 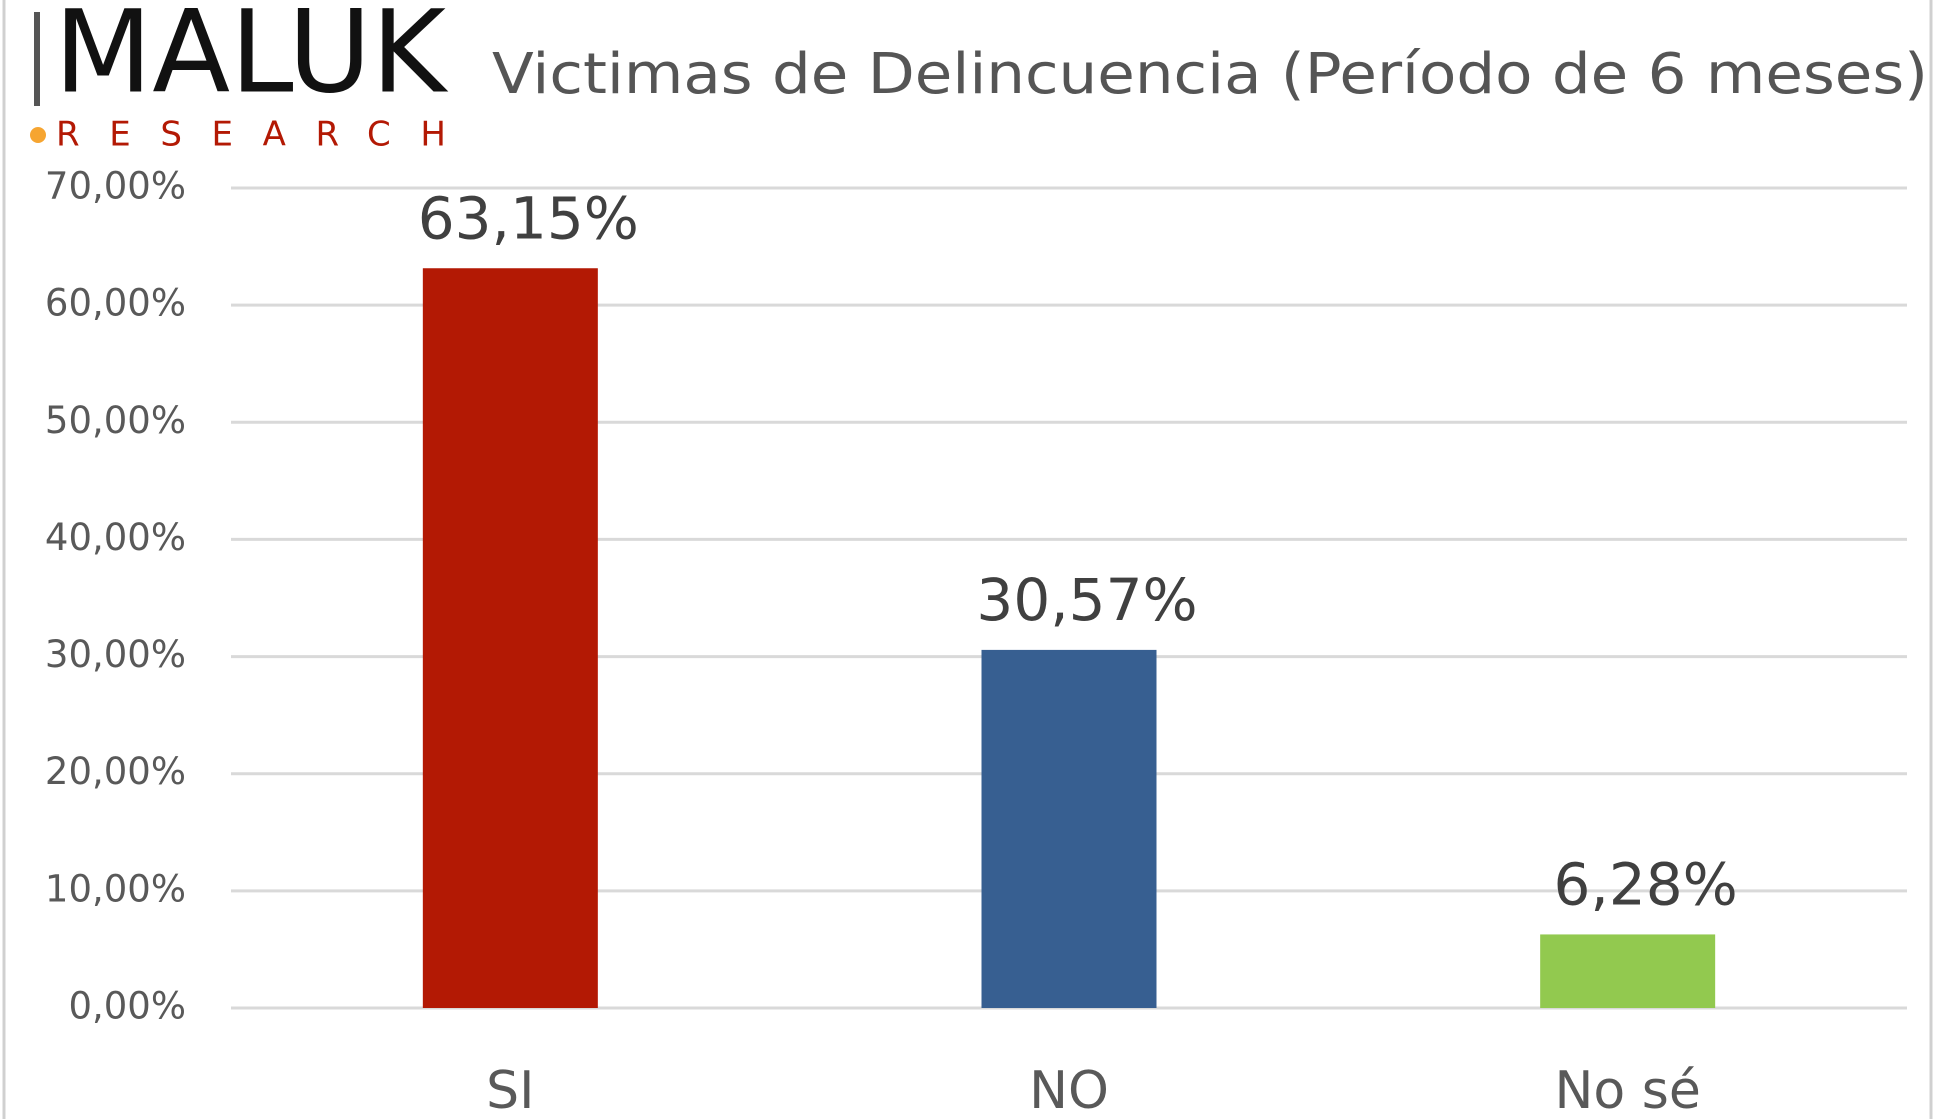 I want to click on y-tick-label: 20,00%, so click(x=115, y=771).